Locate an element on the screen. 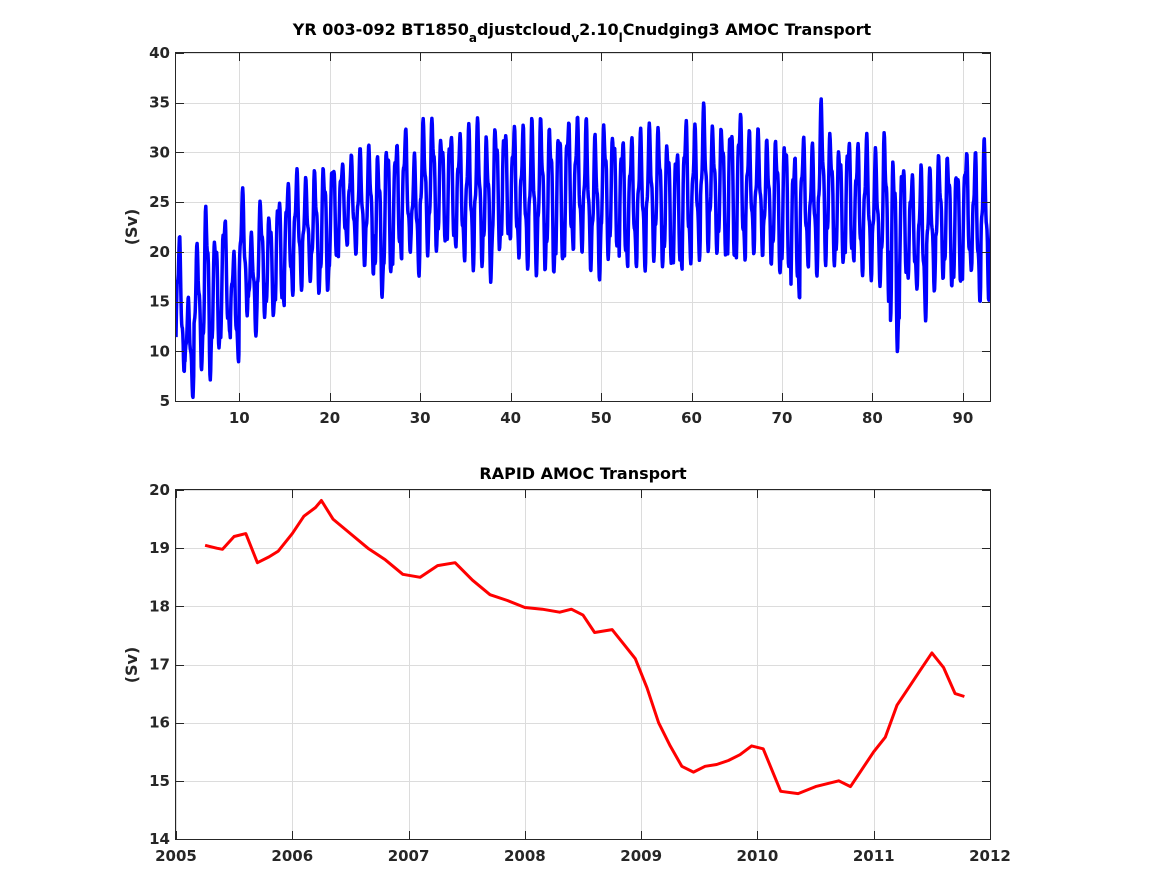 The height and width of the screenshot is (875, 1167). model-x-tick-label: 20 is located at coordinates (329, 418).